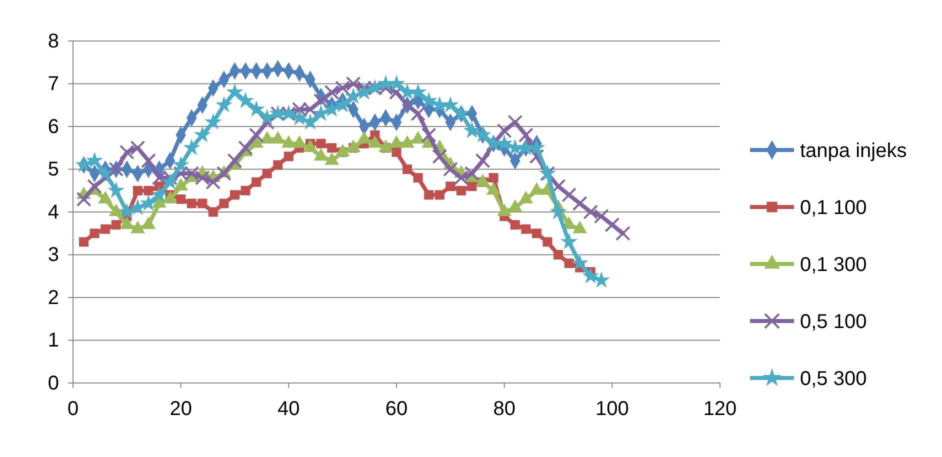  I want to click on x-tick-label: 0, so click(73, 409).